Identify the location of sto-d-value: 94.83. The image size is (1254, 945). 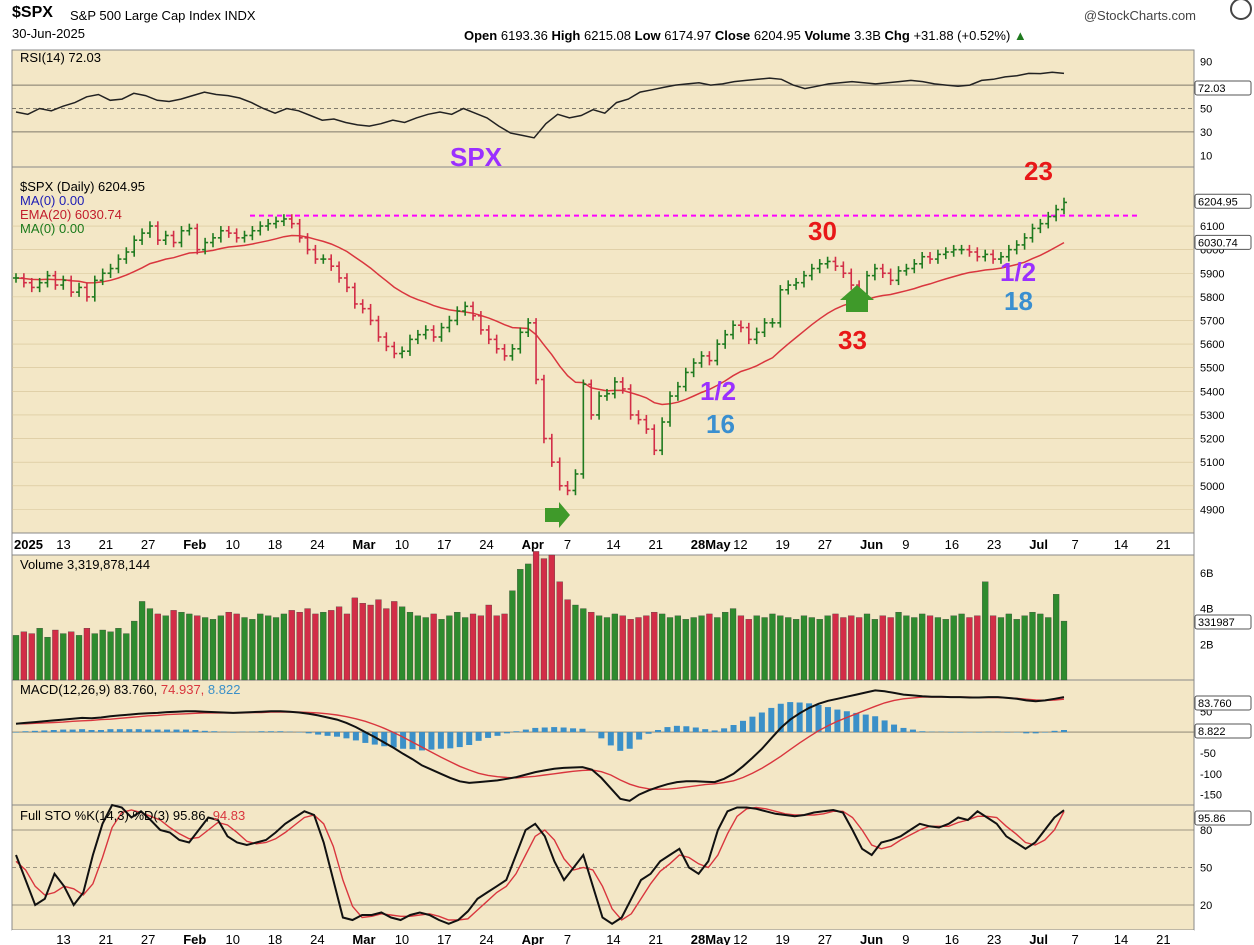
(229, 815).